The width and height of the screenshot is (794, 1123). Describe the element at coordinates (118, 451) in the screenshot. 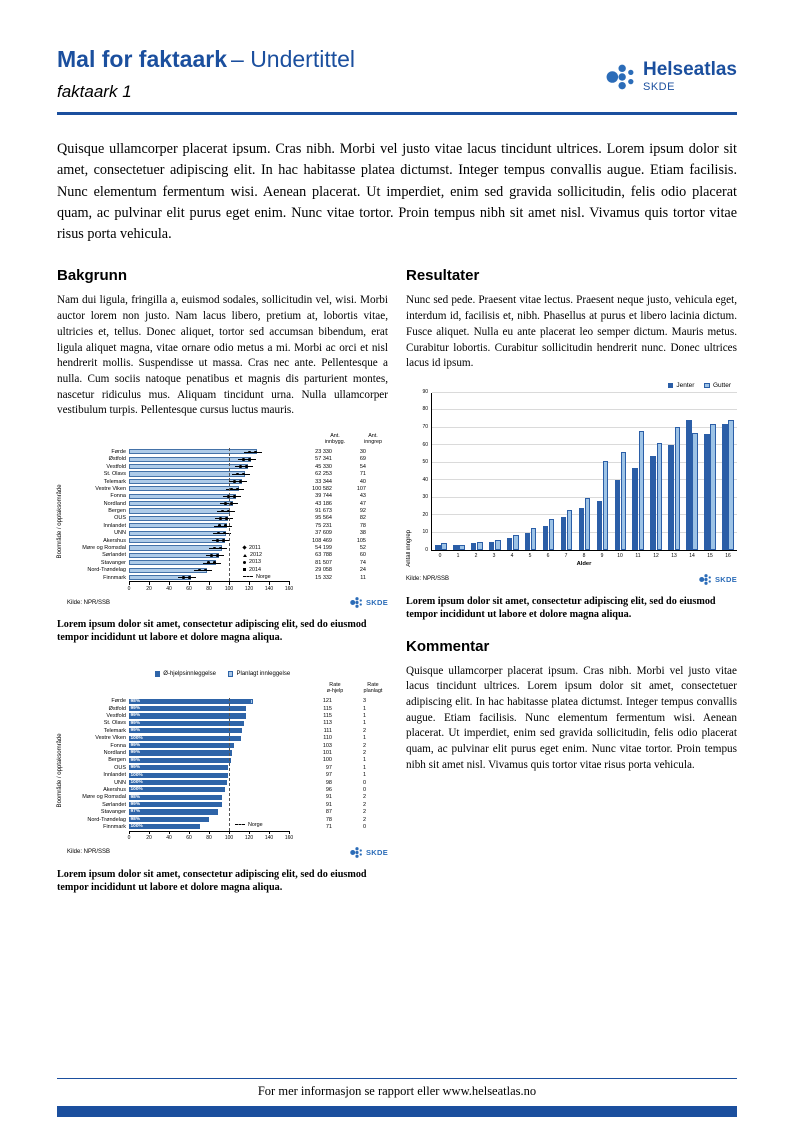

I see `region-label: Førde` at that location.